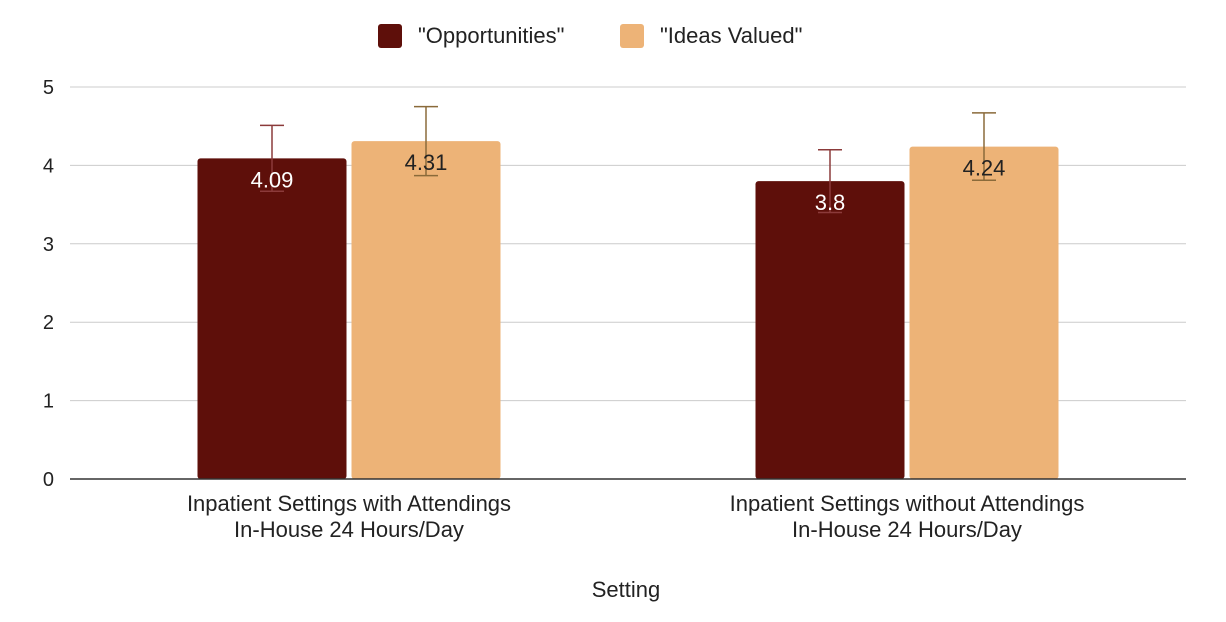  What do you see at coordinates (628, 182) in the screenshot?
I see `data-labels: 4.09 4.31 3.8 4.24` at bounding box center [628, 182].